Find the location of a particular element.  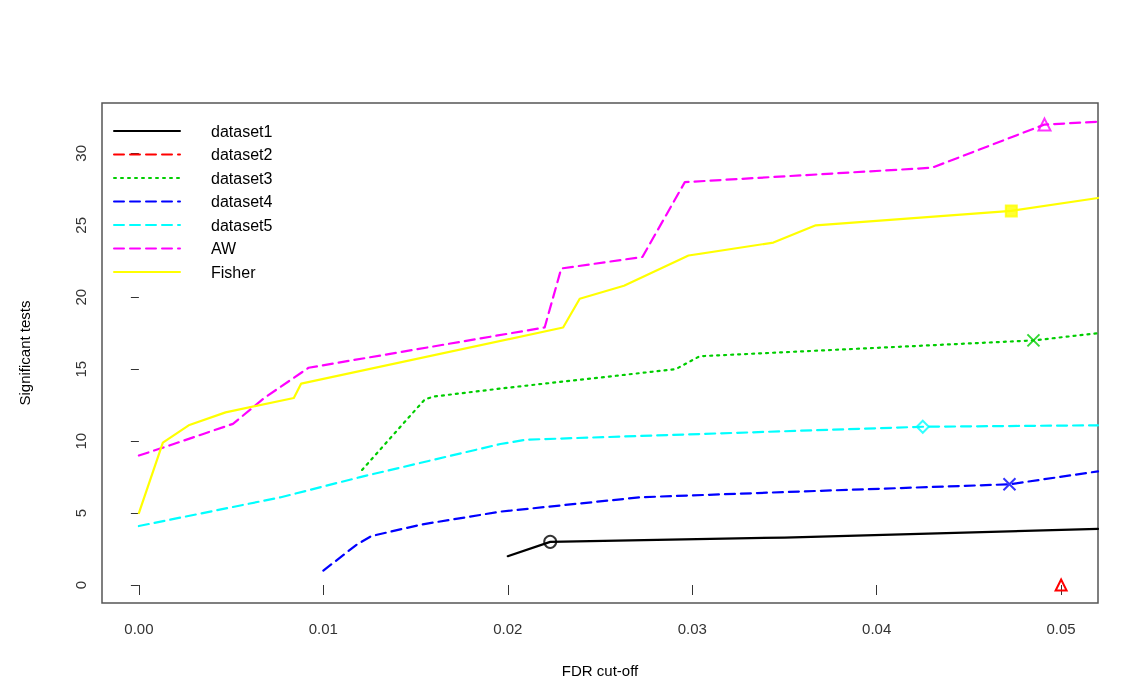

x-tick-label: 0.01 is located at coordinates (323, 628).